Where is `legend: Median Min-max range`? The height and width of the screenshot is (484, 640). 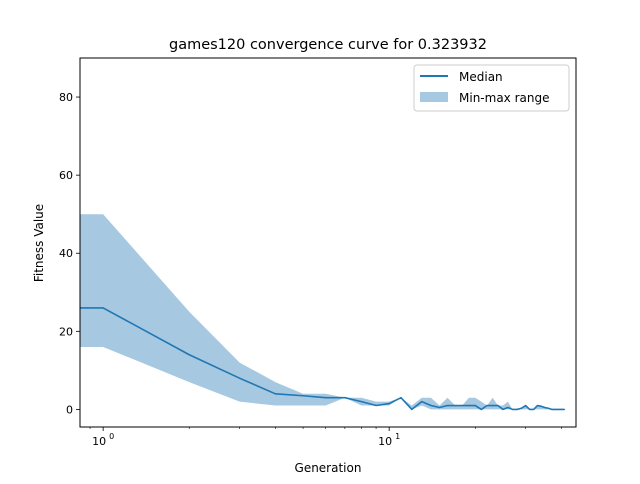
legend: Median Min-max range is located at coordinates (491, 88).